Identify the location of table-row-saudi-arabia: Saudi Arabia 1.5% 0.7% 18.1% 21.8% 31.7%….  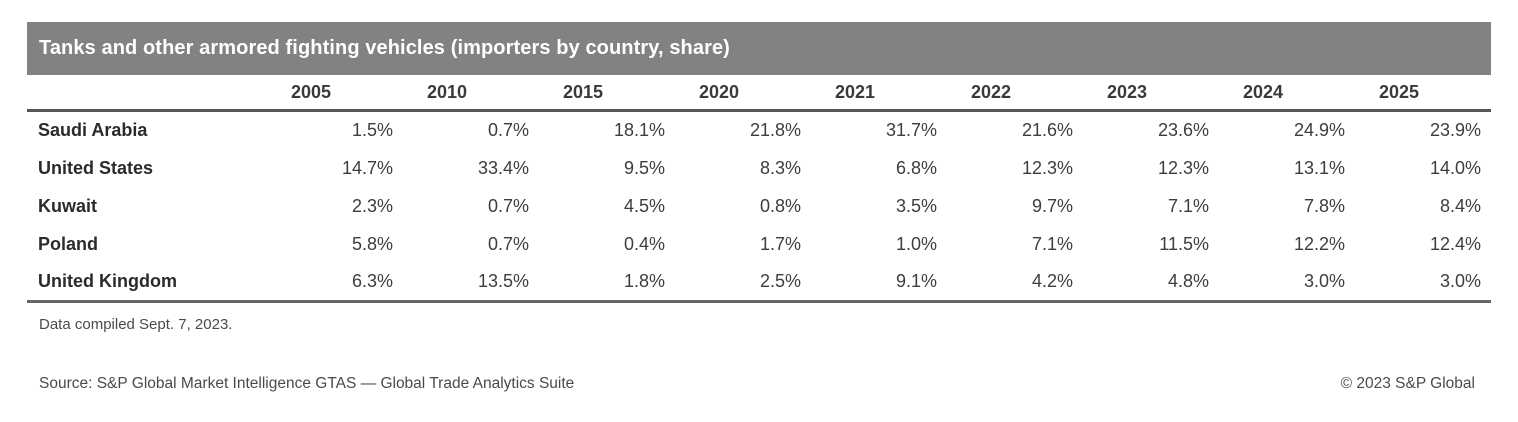
(759, 130).